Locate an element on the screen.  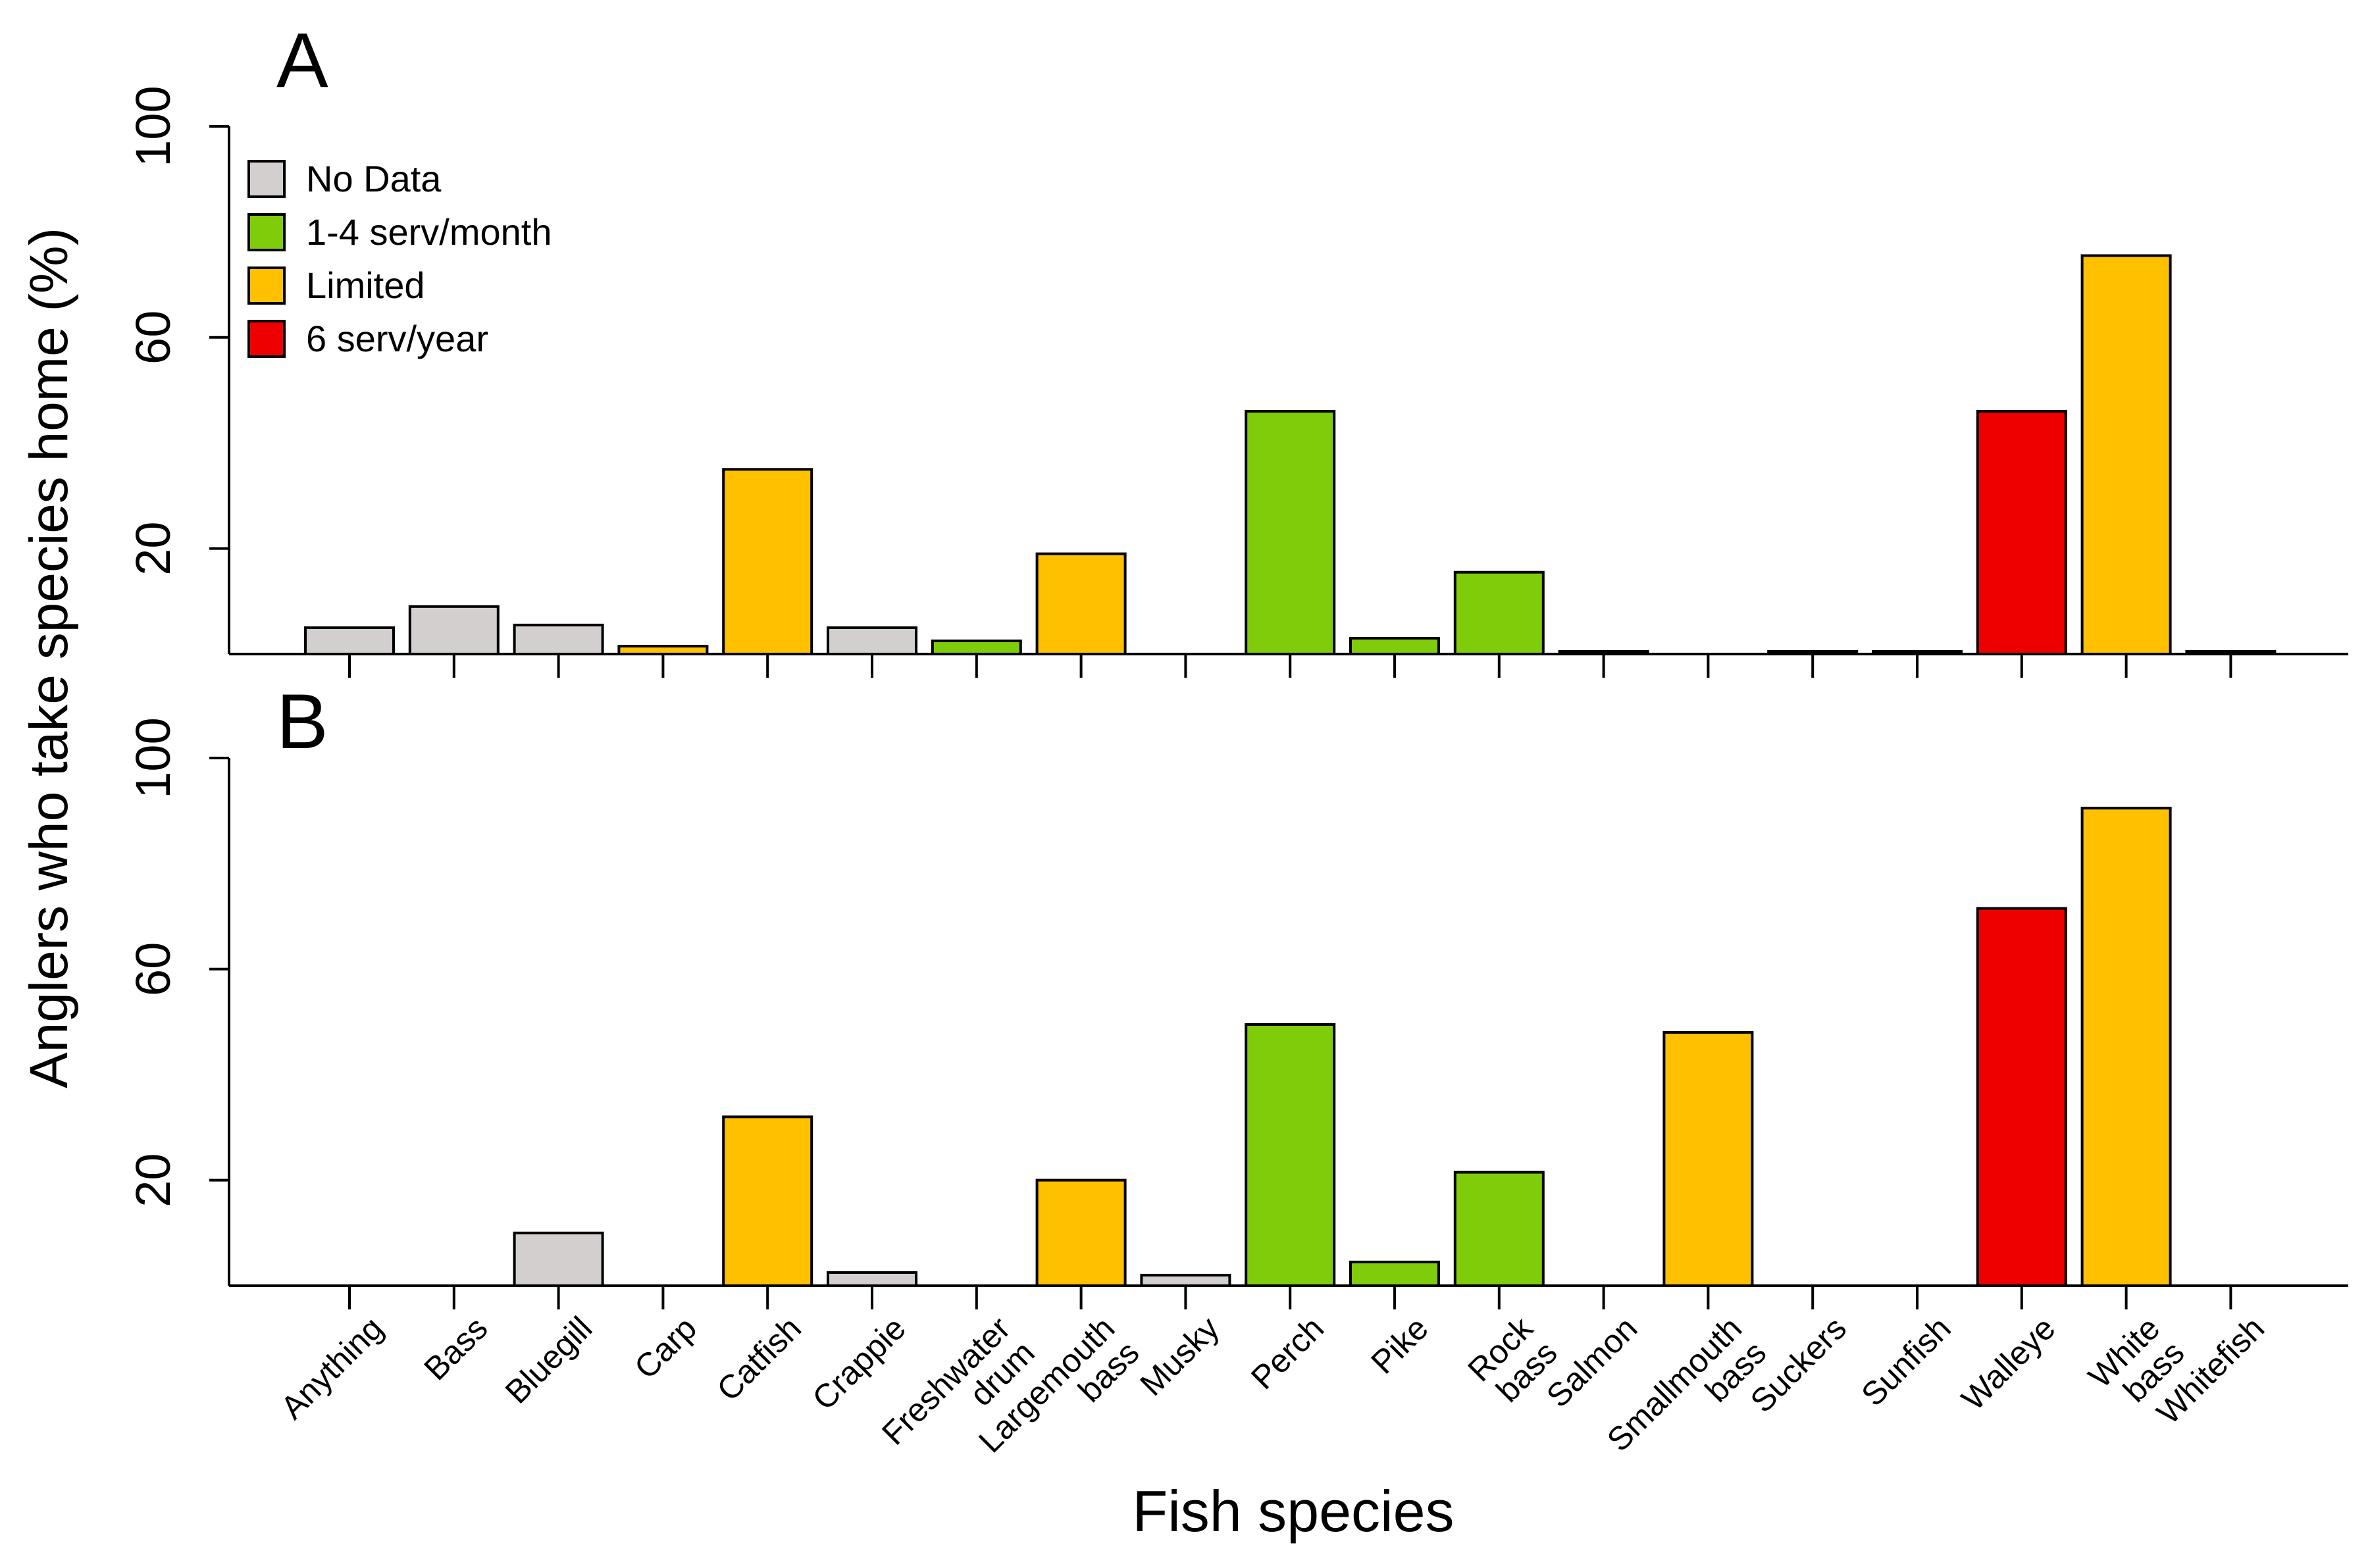
x-tick-label-line: Perch is located at coordinates (1287, 1352).